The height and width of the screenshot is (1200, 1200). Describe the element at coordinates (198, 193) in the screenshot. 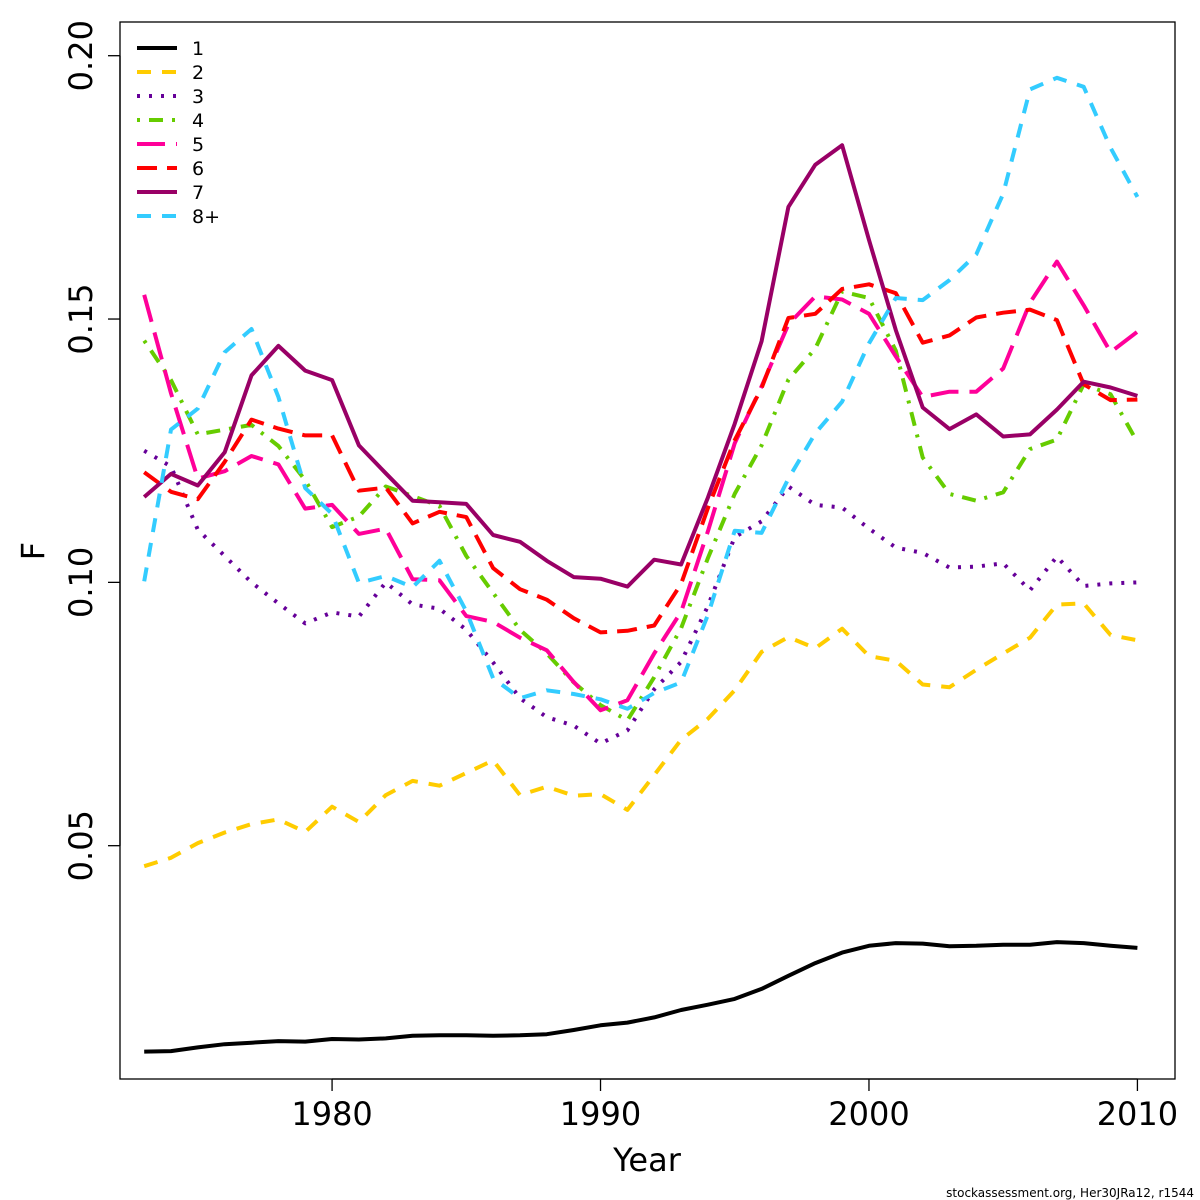

I see `legend-label: 7` at that location.